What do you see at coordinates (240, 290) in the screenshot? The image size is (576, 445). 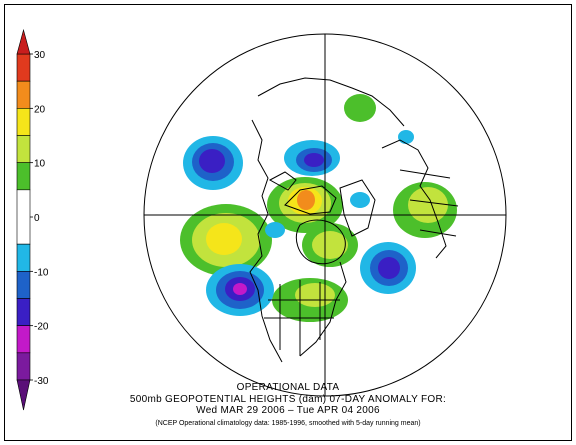 I see `anomaly-blob-alaska-negative` at bounding box center [240, 290].